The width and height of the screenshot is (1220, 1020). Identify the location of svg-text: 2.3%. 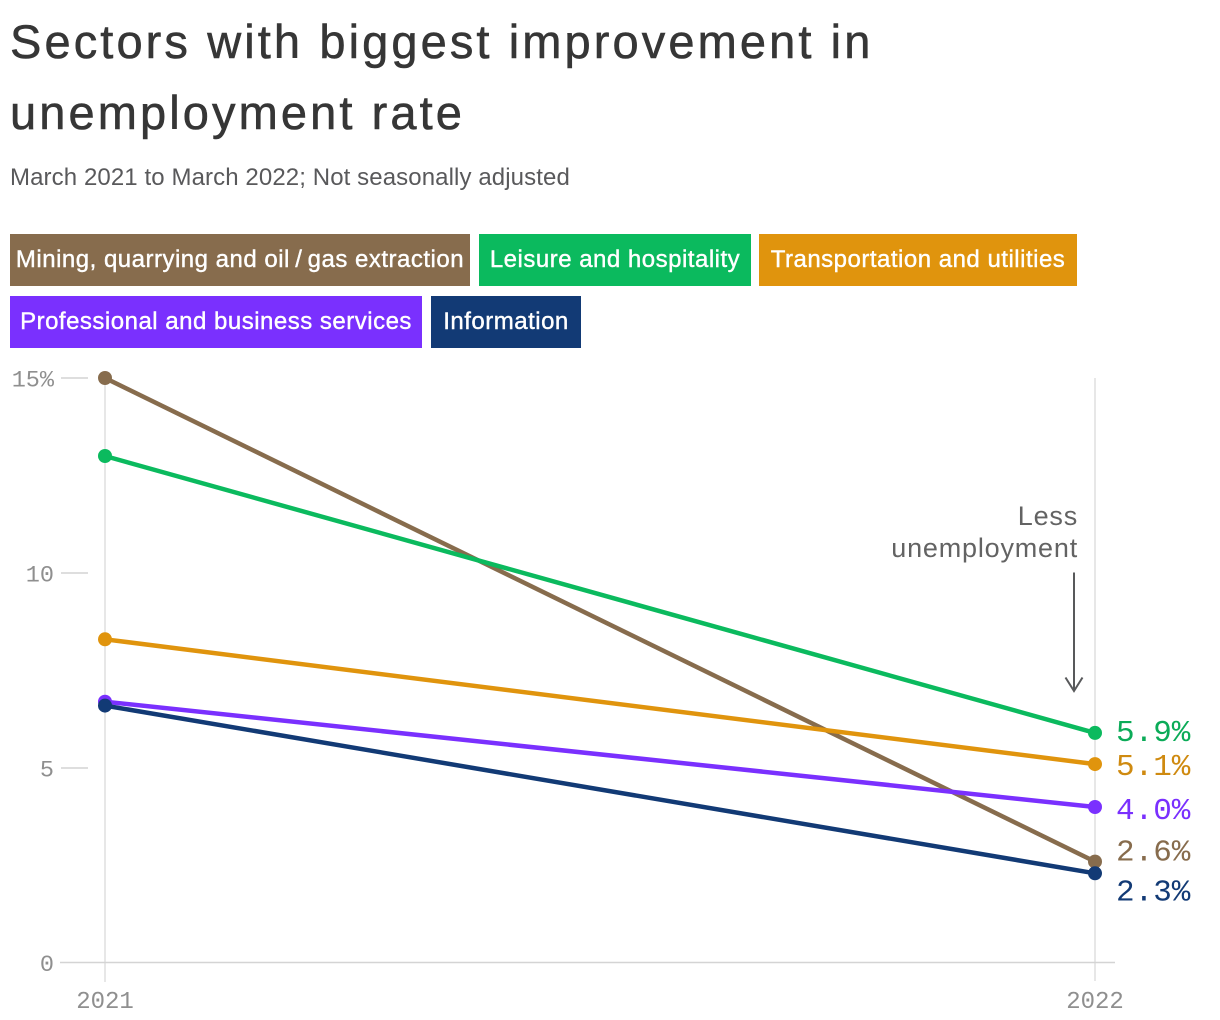
(1153, 893).